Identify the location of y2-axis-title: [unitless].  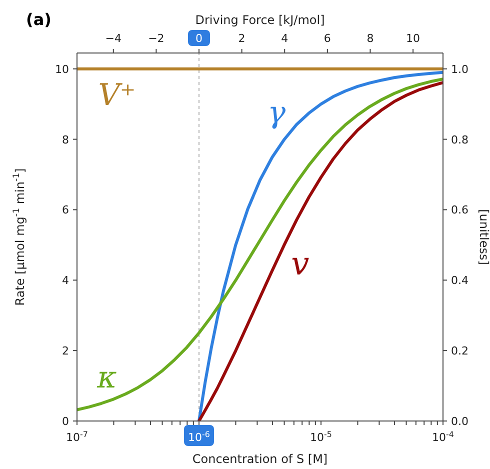
(483, 237).